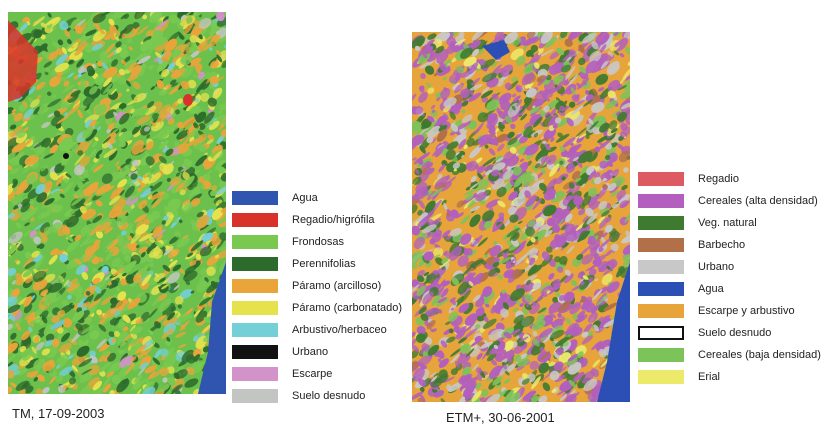 Image resolution: width=835 pixels, height=429 pixels. I want to click on legend-item: Cereales (alta densidad), so click(729, 201).